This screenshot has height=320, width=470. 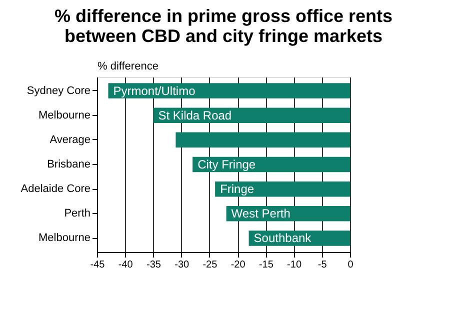 What do you see at coordinates (227, 165) in the screenshot?
I see `data-label: City Fringe` at bounding box center [227, 165].